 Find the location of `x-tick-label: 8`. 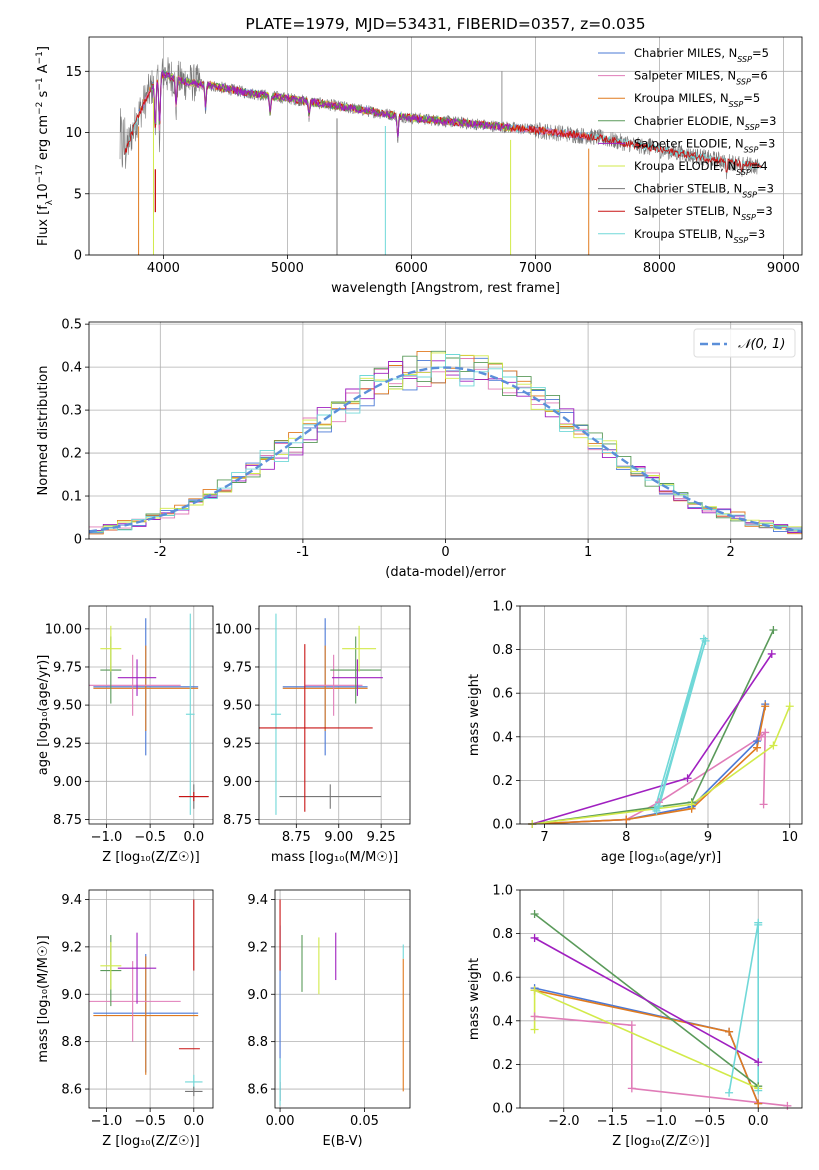

x-tick-label: 8 is located at coordinates (626, 837).